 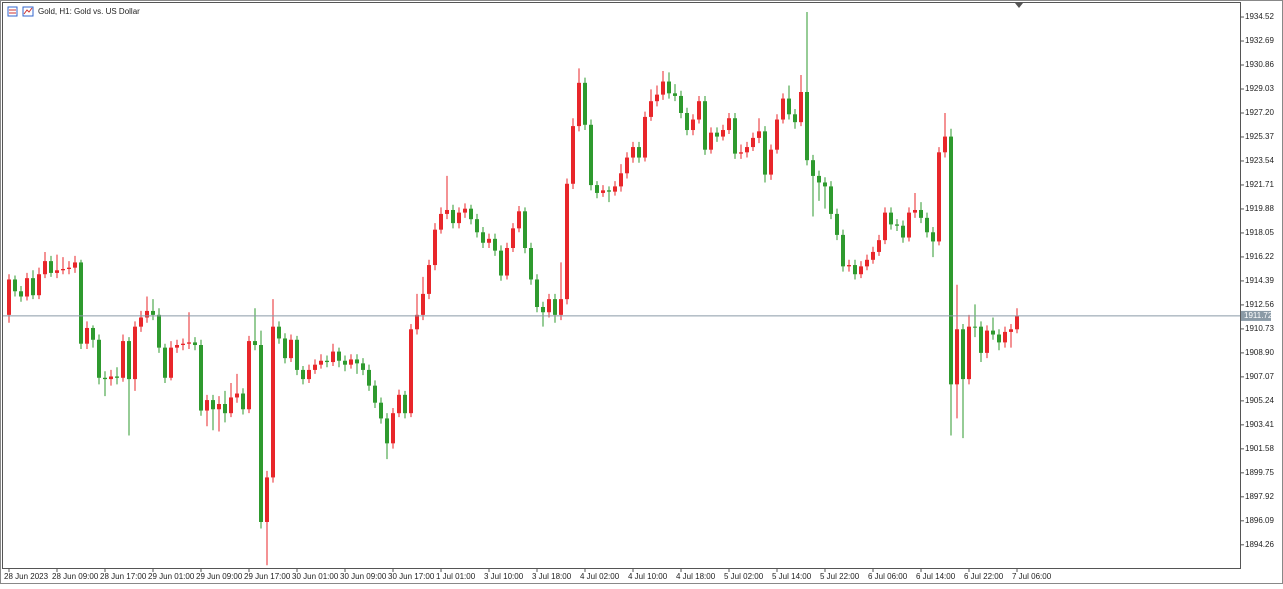 What do you see at coordinates (936, 576) in the screenshot?
I see `x-tick-label: 6 Jul 14:00` at bounding box center [936, 576].